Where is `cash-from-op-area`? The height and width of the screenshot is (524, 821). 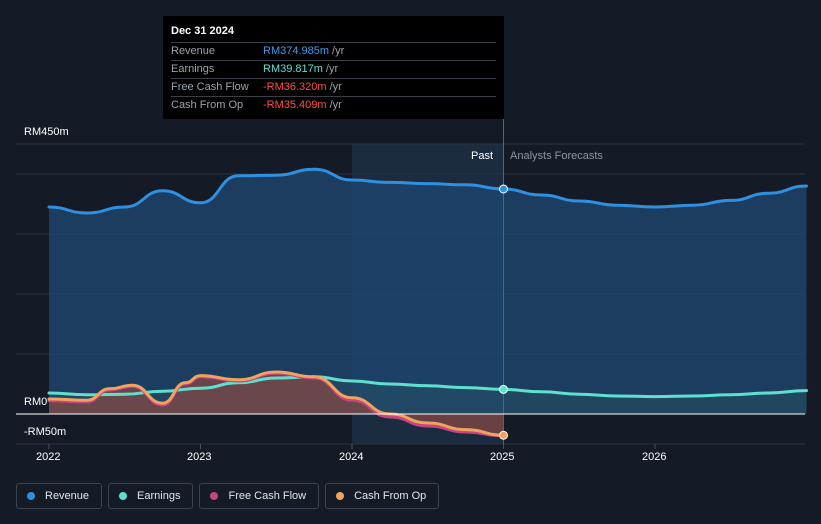 cash-from-op-area is located at coordinates (276, 404).